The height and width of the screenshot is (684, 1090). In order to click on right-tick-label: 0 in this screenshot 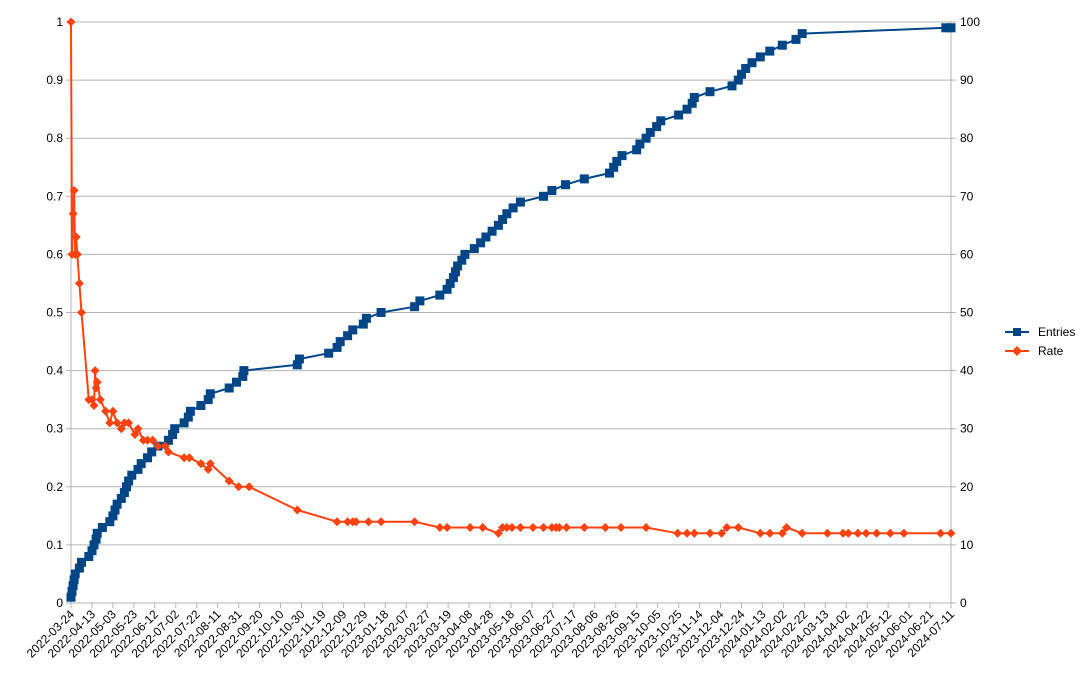, I will do `click(963, 603)`.